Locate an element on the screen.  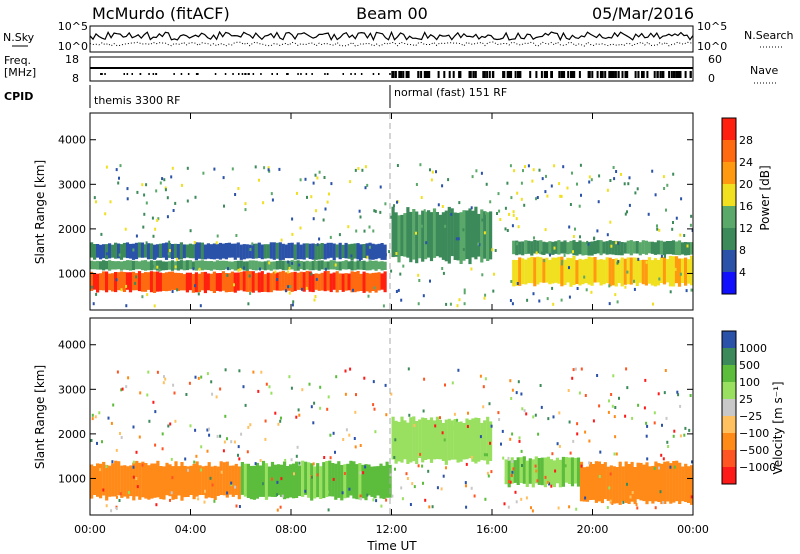
y-tick-label: 1000 is located at coordinates (72, 478).